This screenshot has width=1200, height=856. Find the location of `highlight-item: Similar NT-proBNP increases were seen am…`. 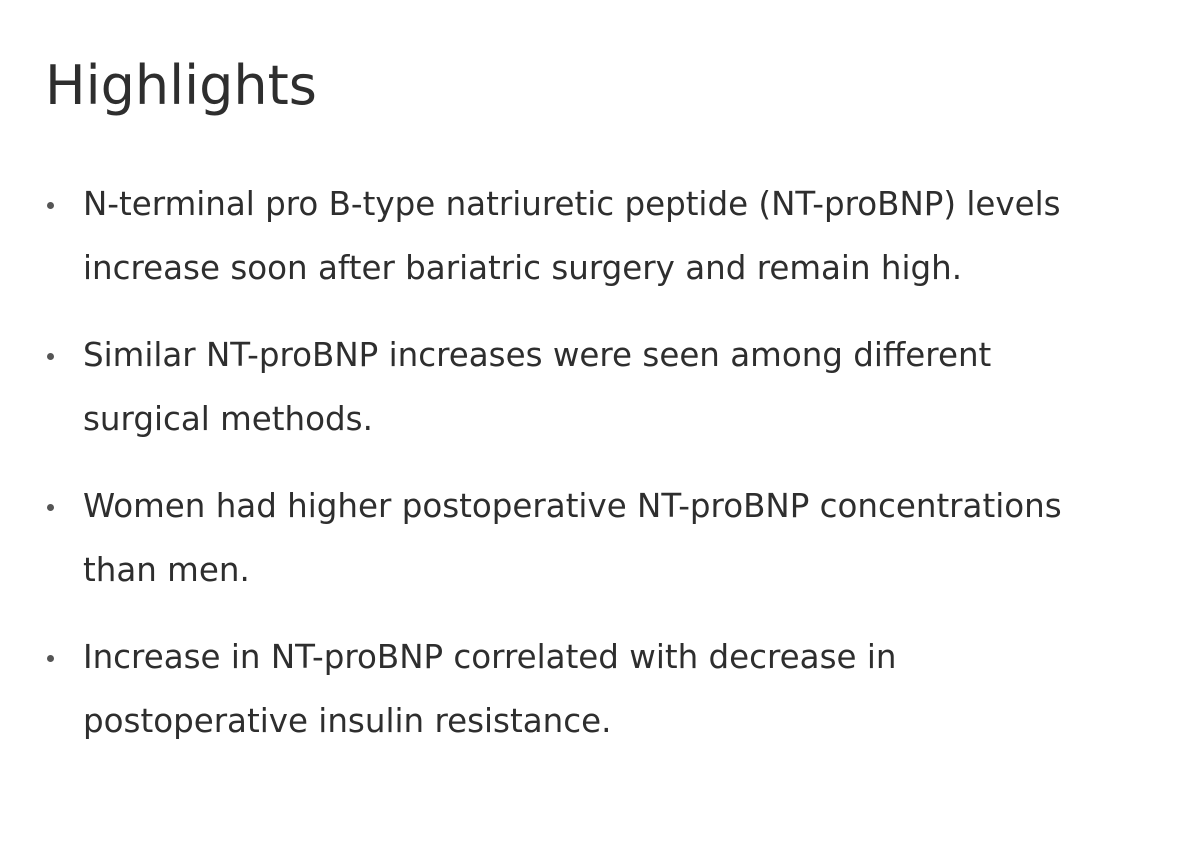

highlight-item: Similar NT-proBNP increases were seen am… is located at coordinates (561, 387).